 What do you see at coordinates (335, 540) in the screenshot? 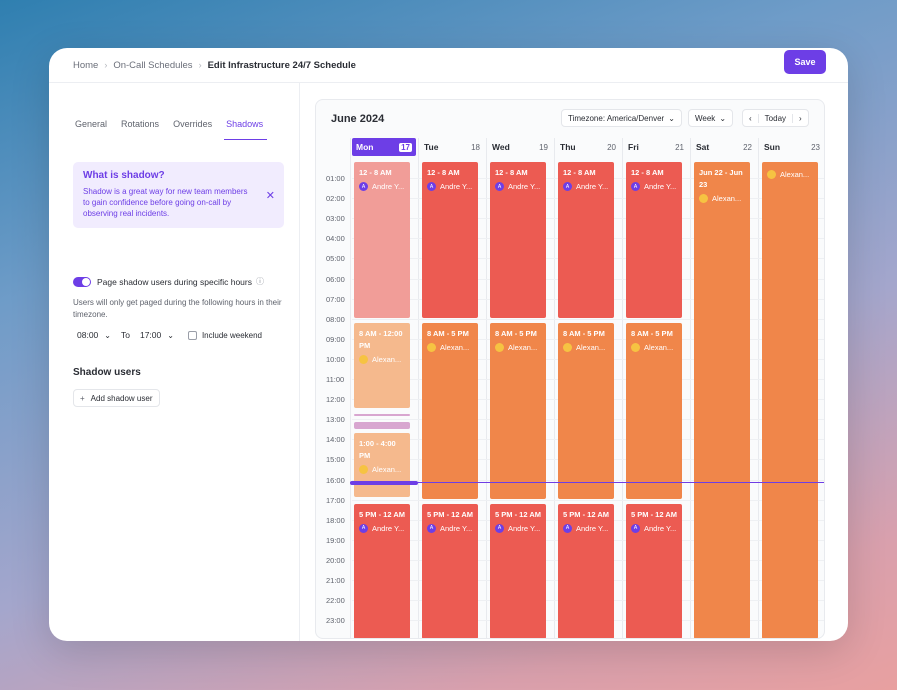
I see `hour-label: 19:00` at bounding box center [335, 540].